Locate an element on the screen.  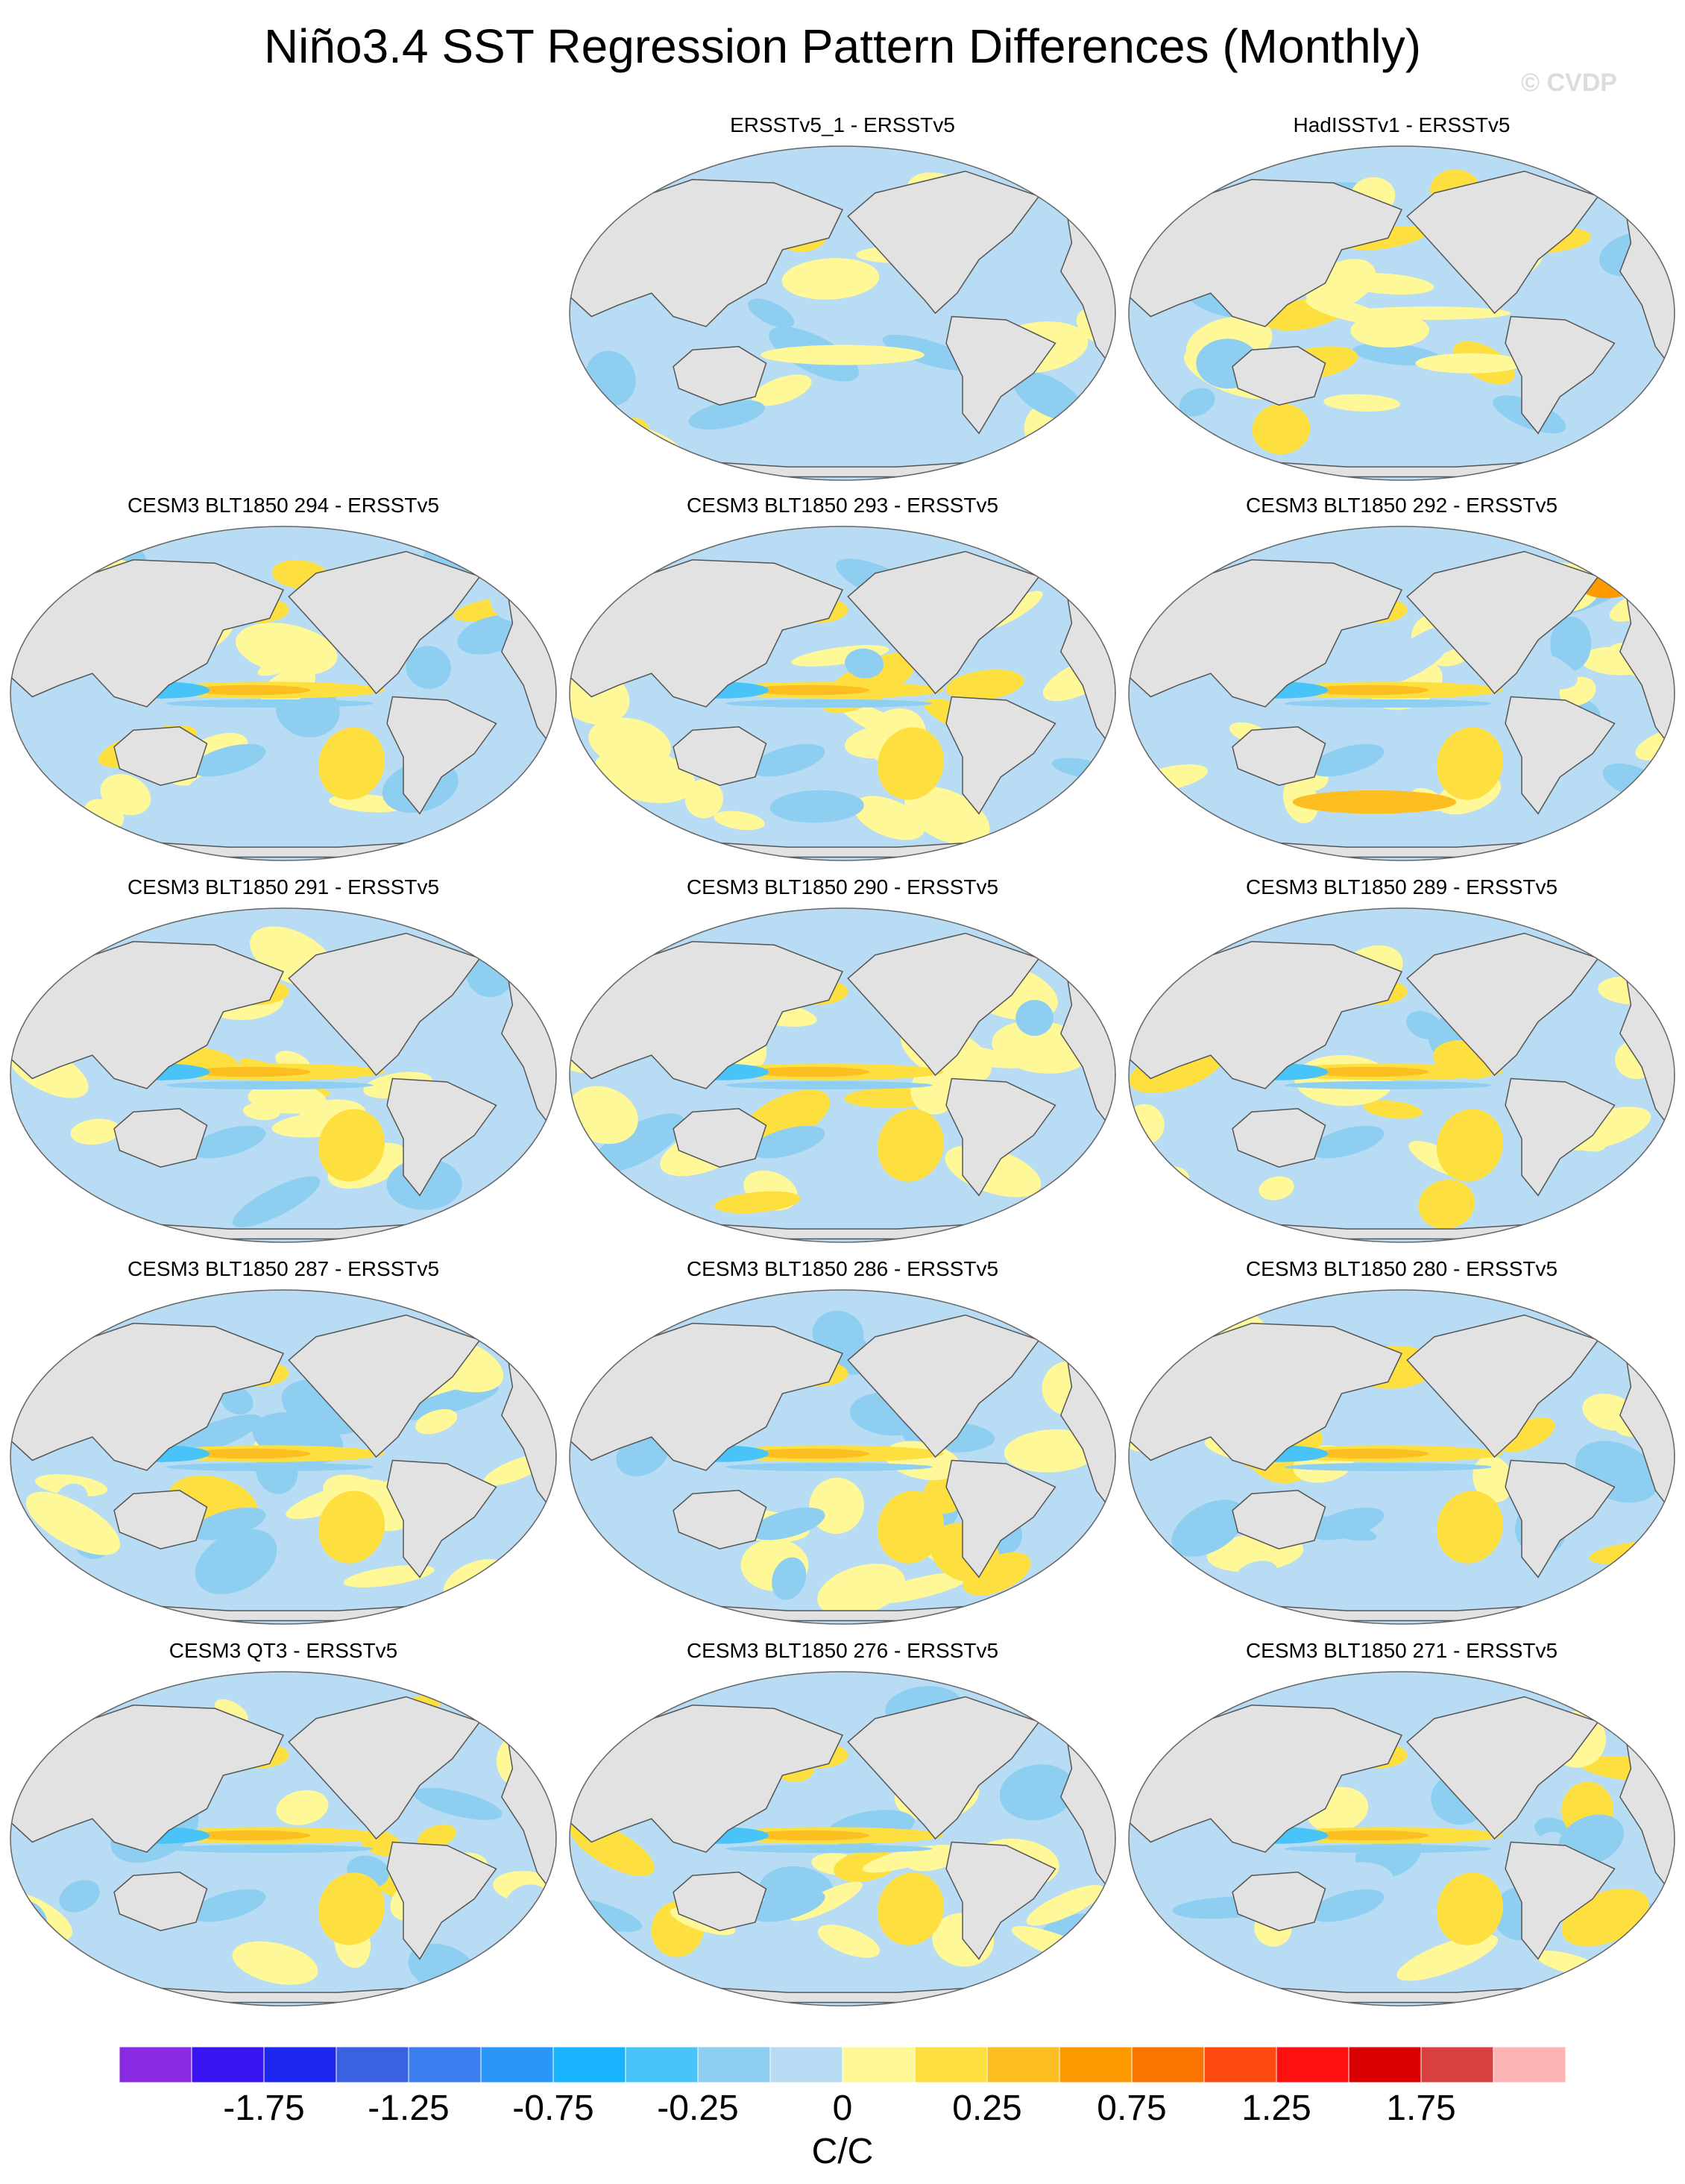
colorbar-labels: -1.75 -1.25 -0.75 -0.25 0 0.25 0.75 1.25 1.75 is located at coordinates (842, 2110).